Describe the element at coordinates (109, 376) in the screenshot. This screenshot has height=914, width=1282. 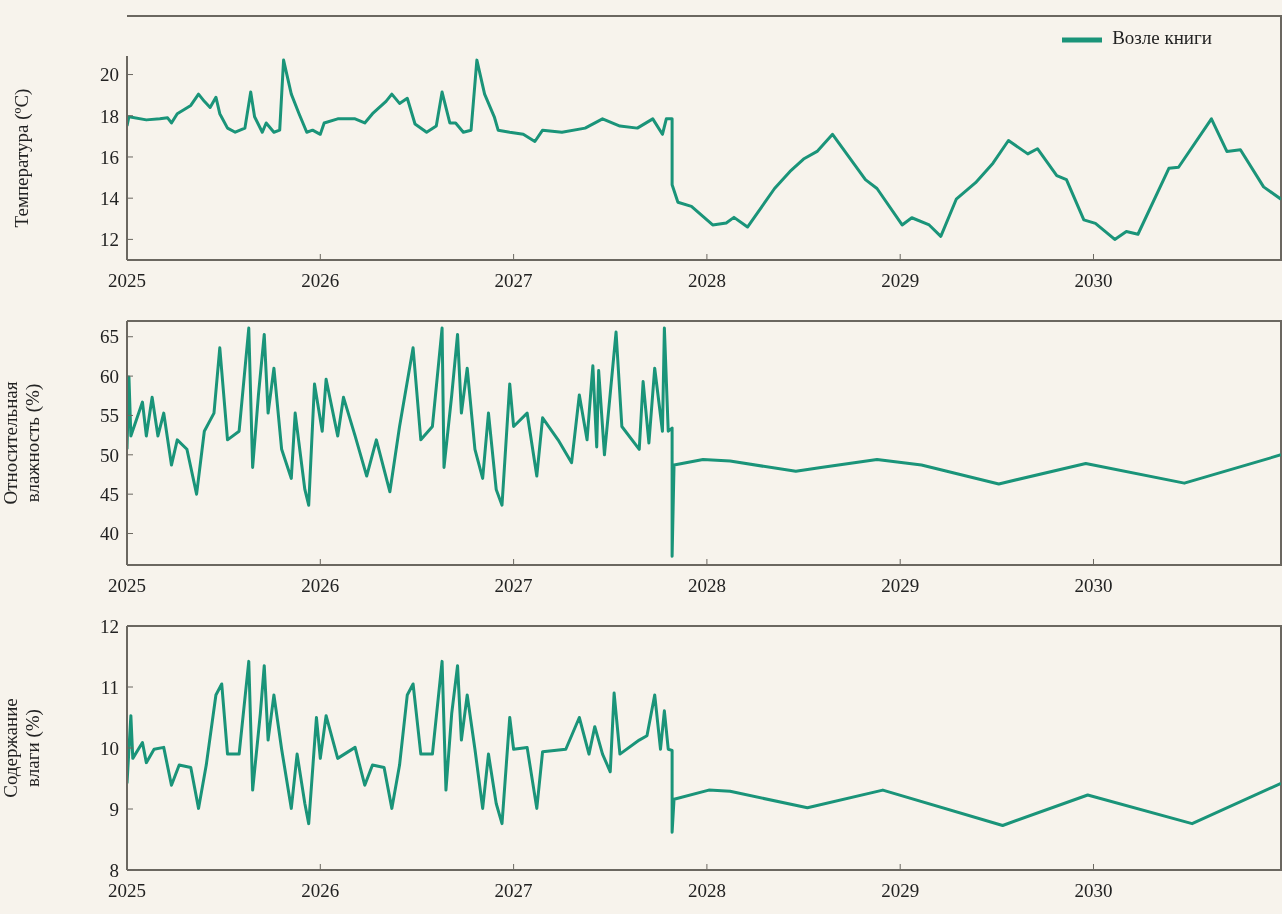
I see `y-tick-label: 60` at that location.